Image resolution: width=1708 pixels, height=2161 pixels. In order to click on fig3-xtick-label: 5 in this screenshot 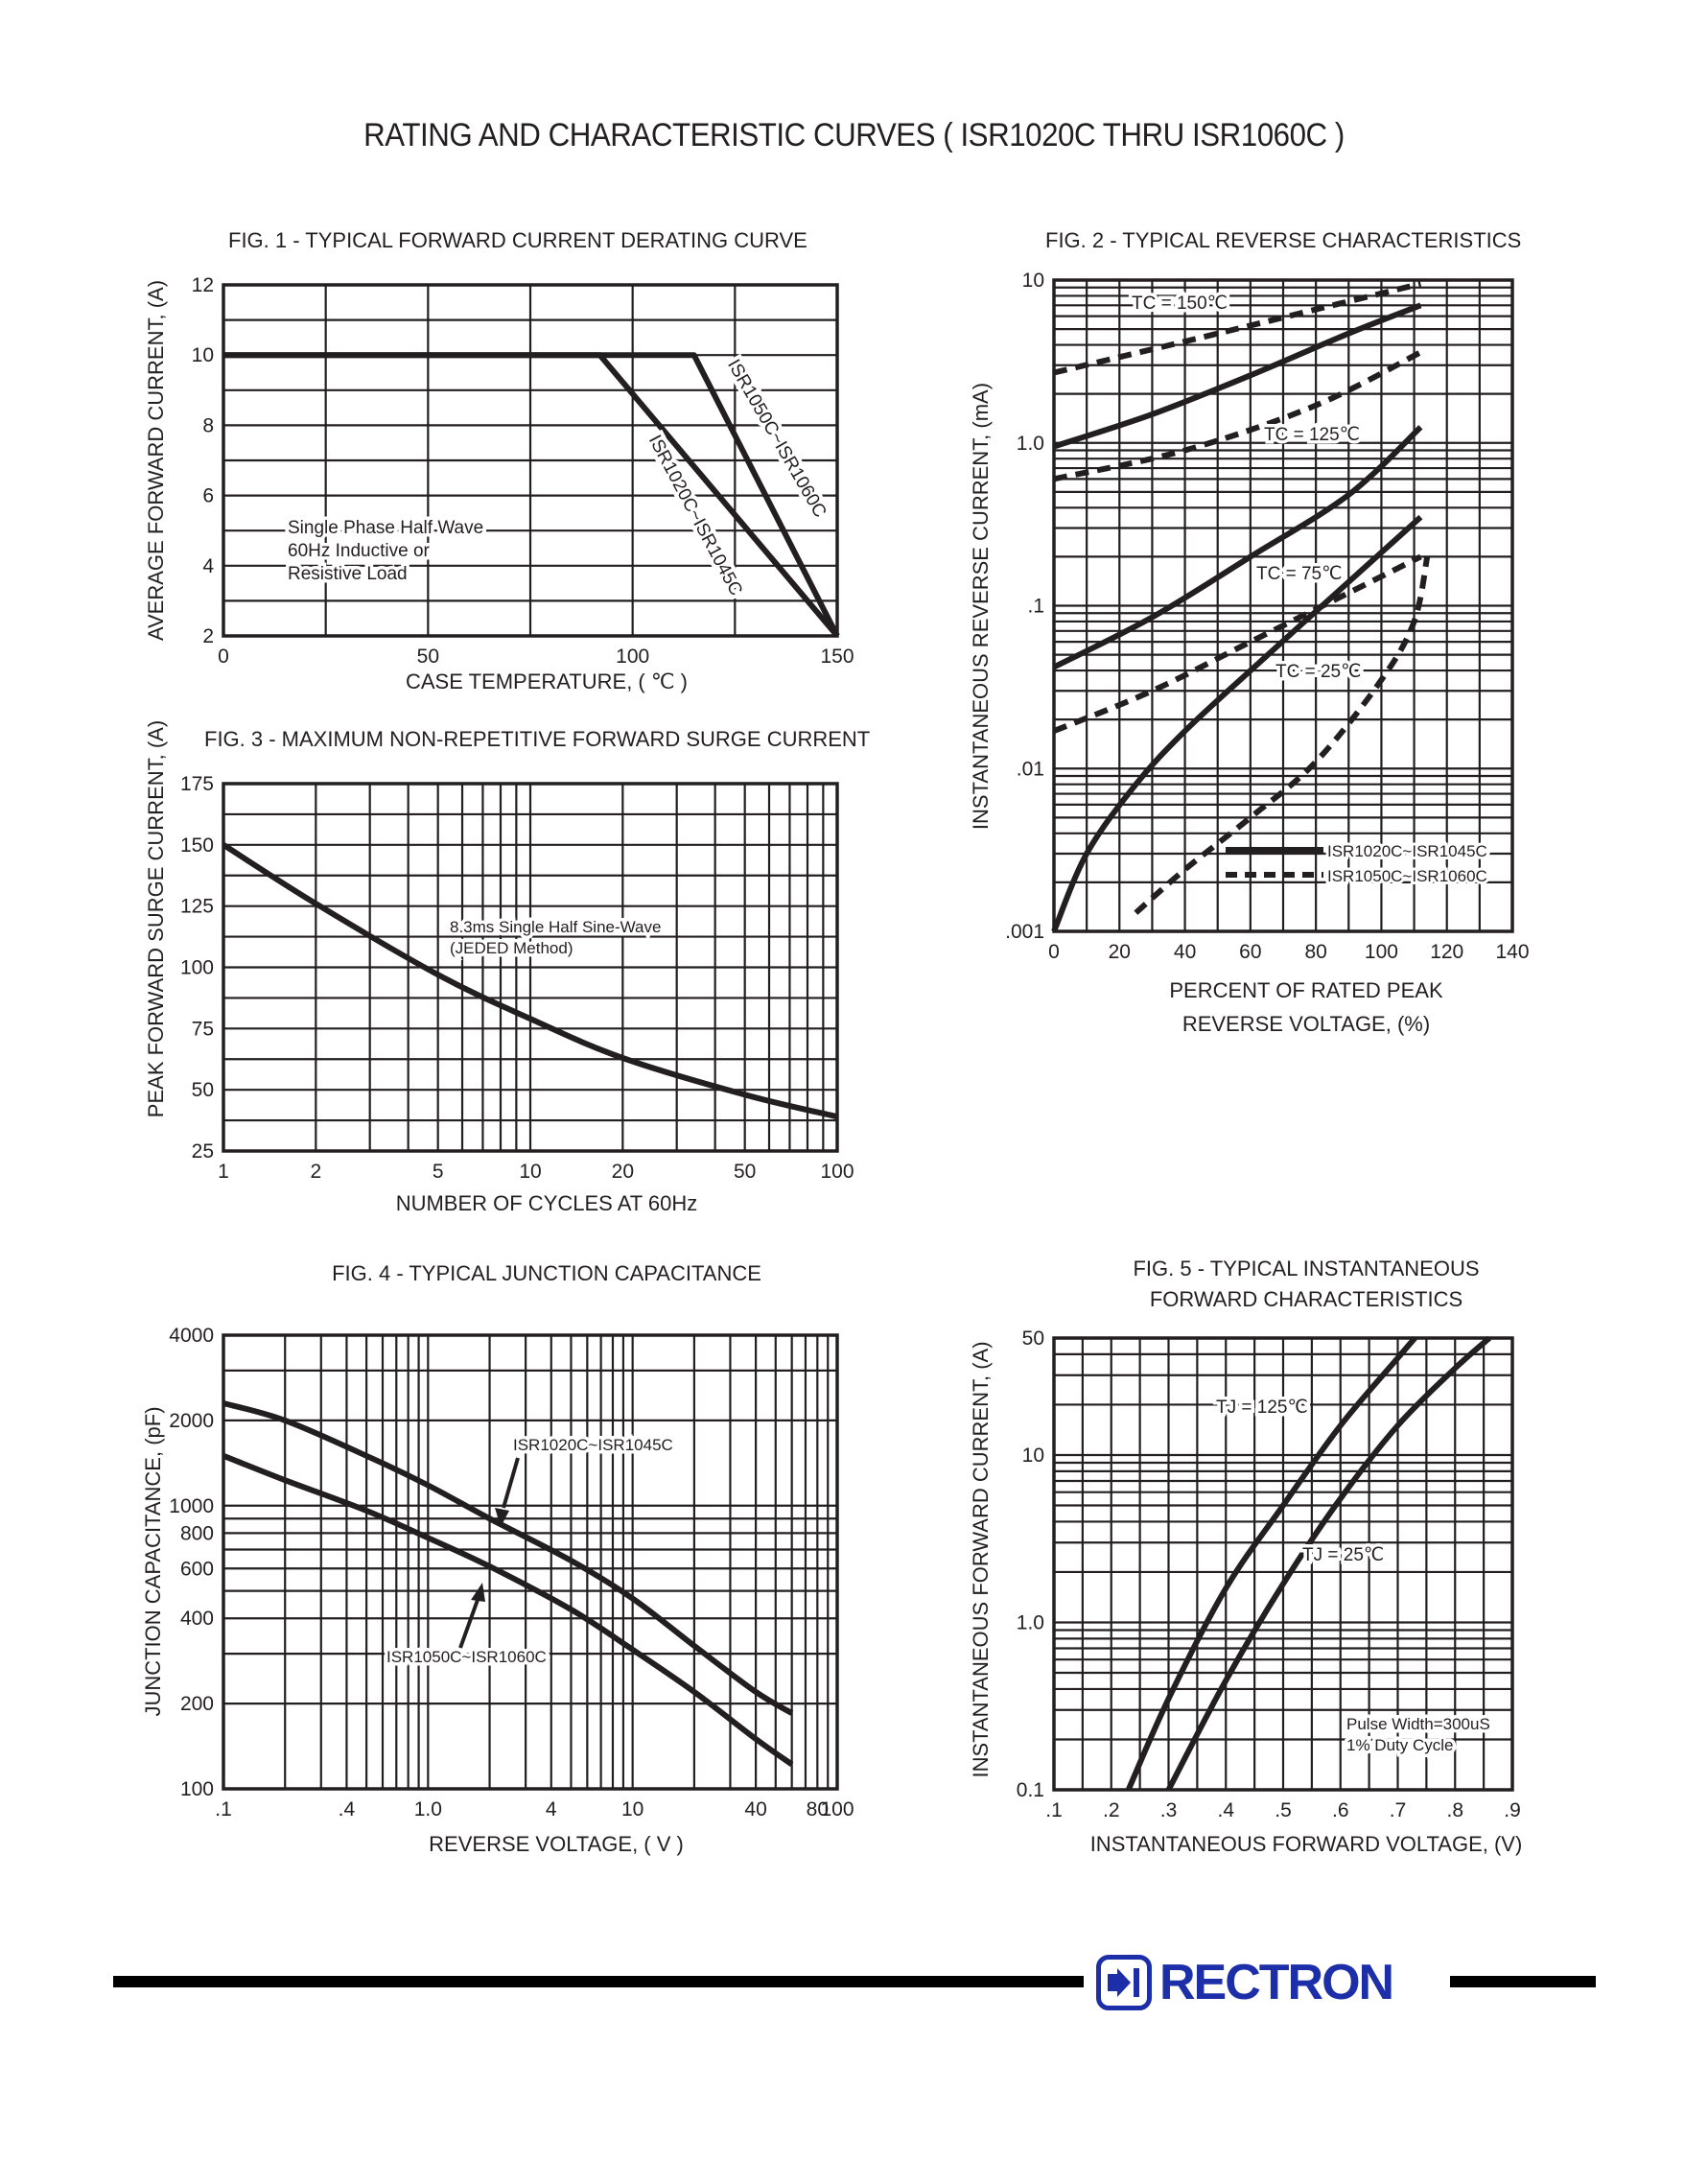, I will do `click(439, 1172)`.